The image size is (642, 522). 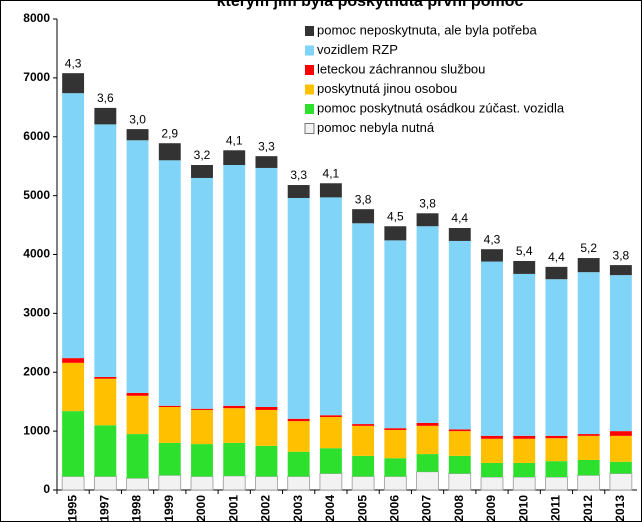 I want to click on x-tick-label: 2003, so click(x=298, y=508).